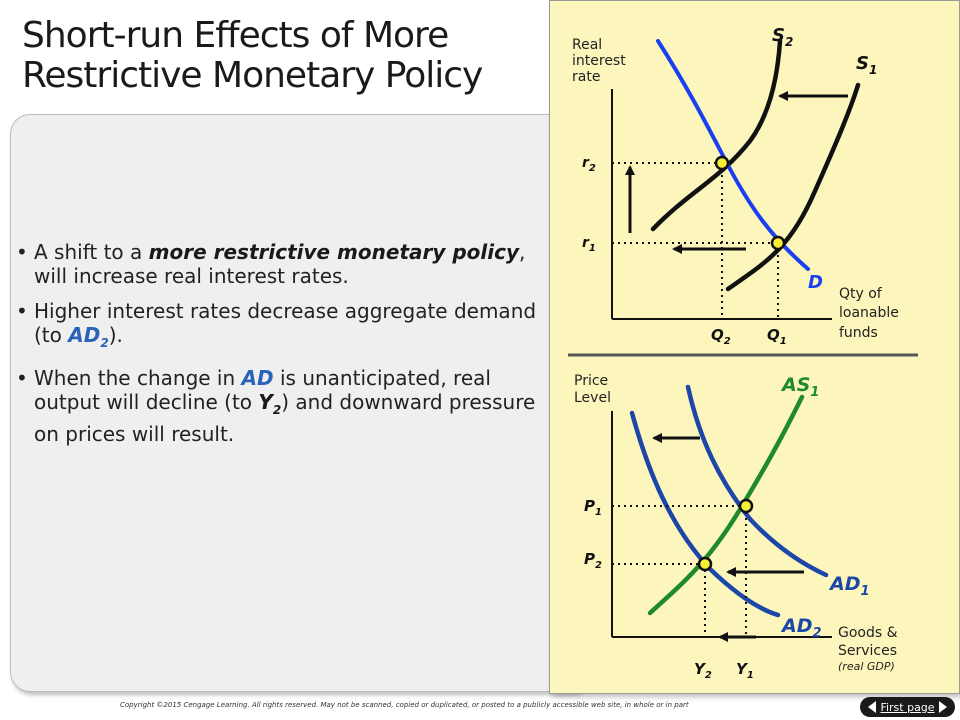 Image resolution: width=960 pixels, height=720 pixels. I want to click on bullet-ad2: AD2, so click(88, 336).